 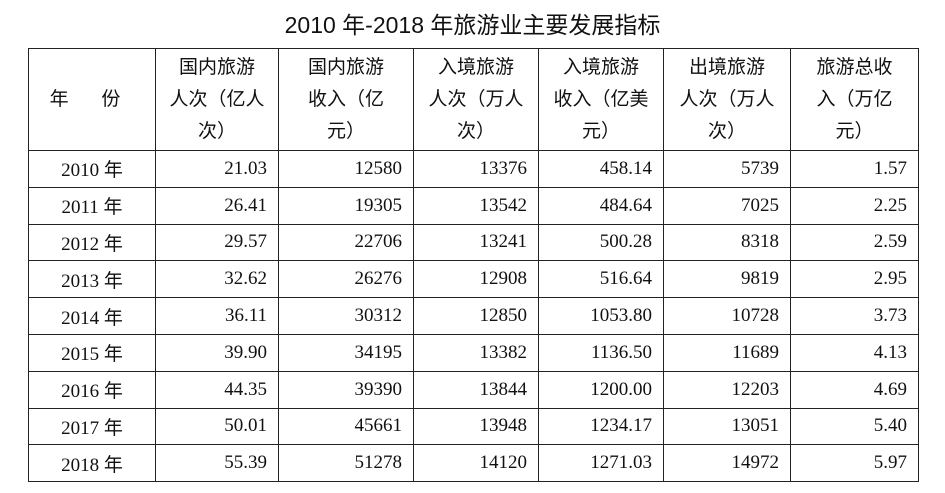 I want to click on value-cell: 1234.17, so click(x=601, y=426).